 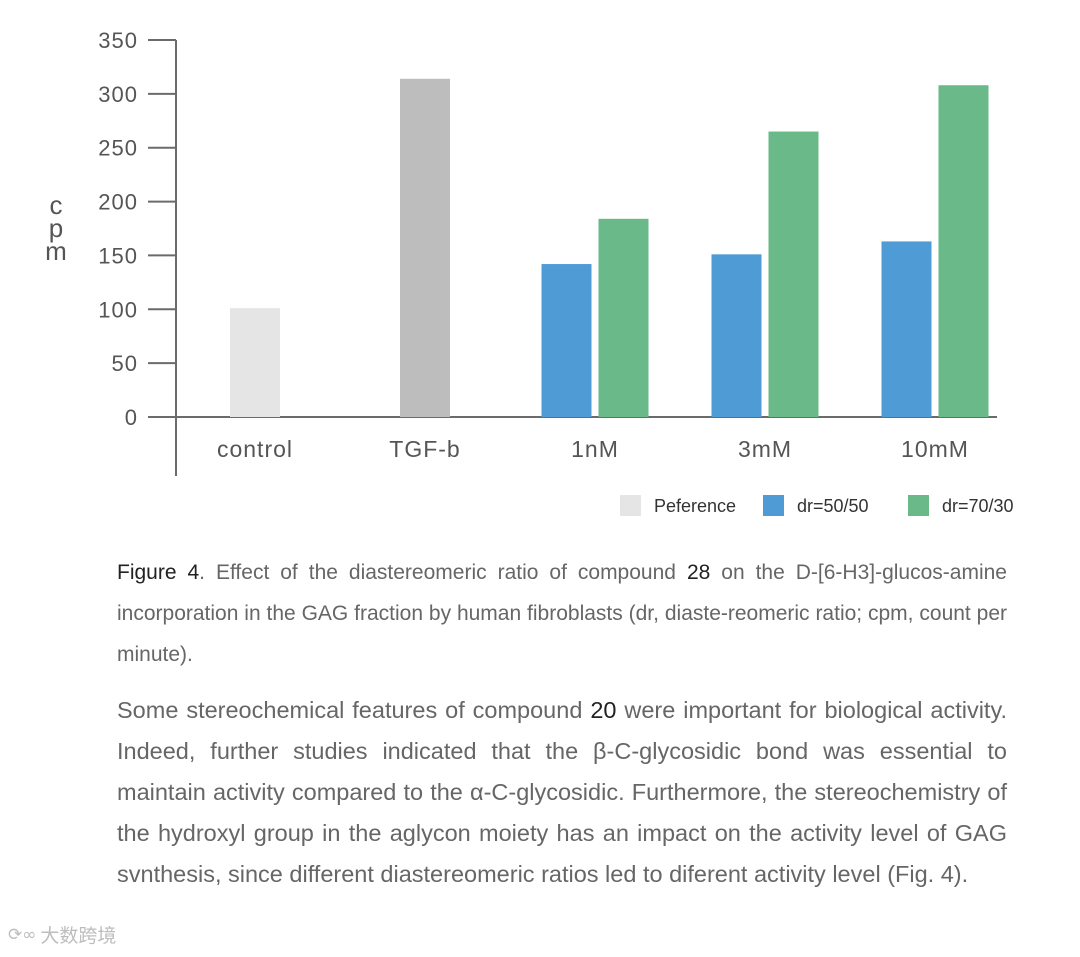 What do you see at coordinates (603, 710) in the screenshot?
I see `paragraph-compound: 20` at bounding box center [603, 710].